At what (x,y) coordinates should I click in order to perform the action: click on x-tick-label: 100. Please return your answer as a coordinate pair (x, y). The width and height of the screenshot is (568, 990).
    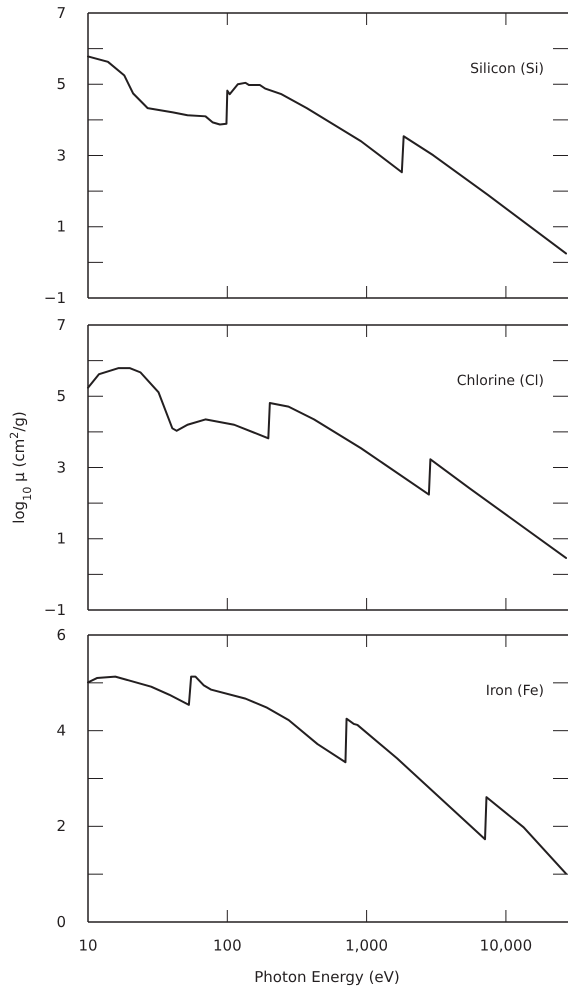
    Looking at the image, I should click on (227, 945).